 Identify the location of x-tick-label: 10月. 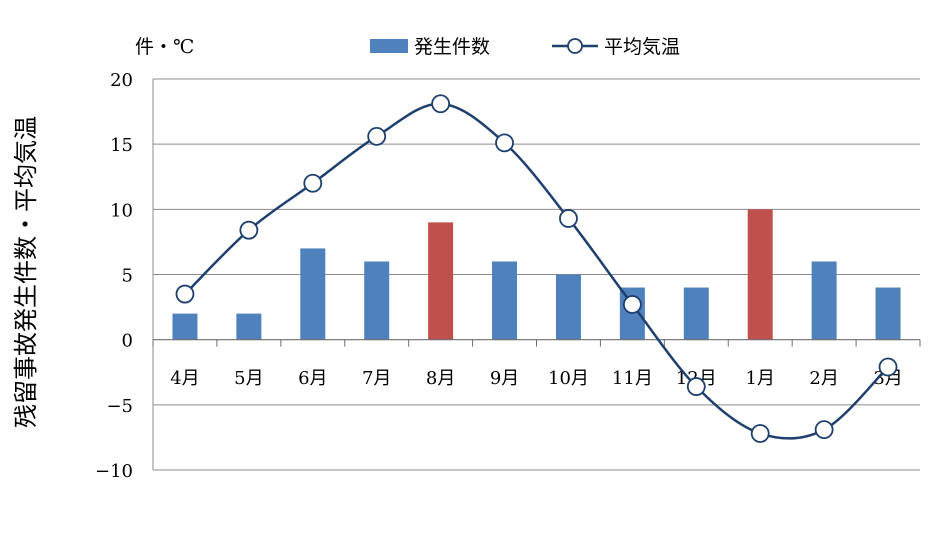
(568, 378).